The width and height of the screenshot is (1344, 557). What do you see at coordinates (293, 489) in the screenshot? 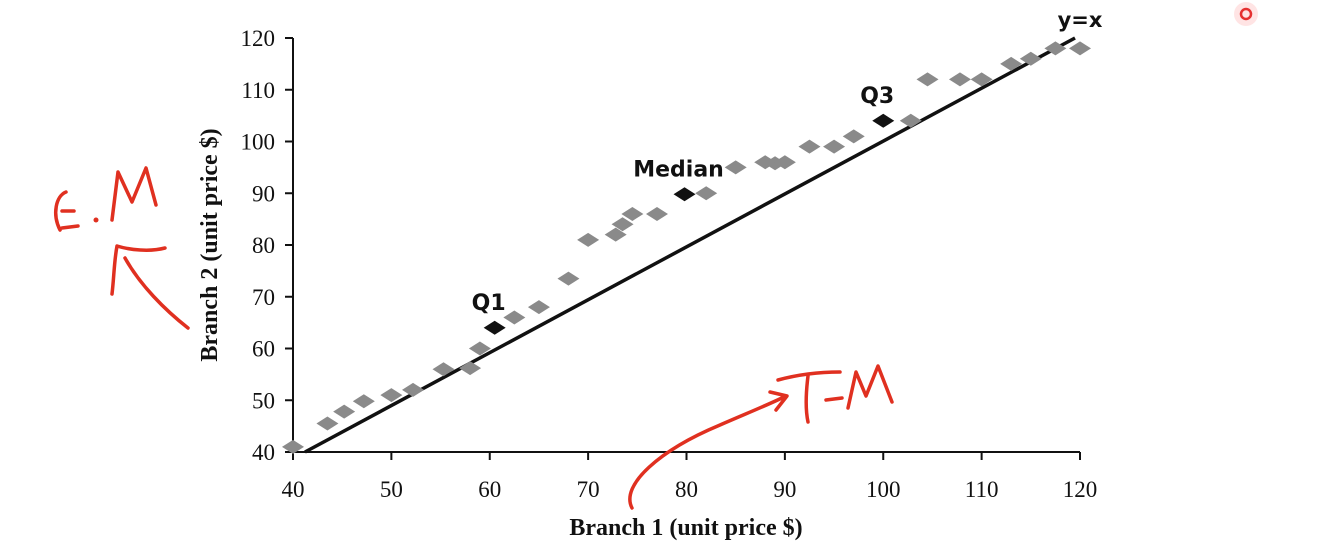
I see `x-tick-label: 40` at bounding box center [293, 489].